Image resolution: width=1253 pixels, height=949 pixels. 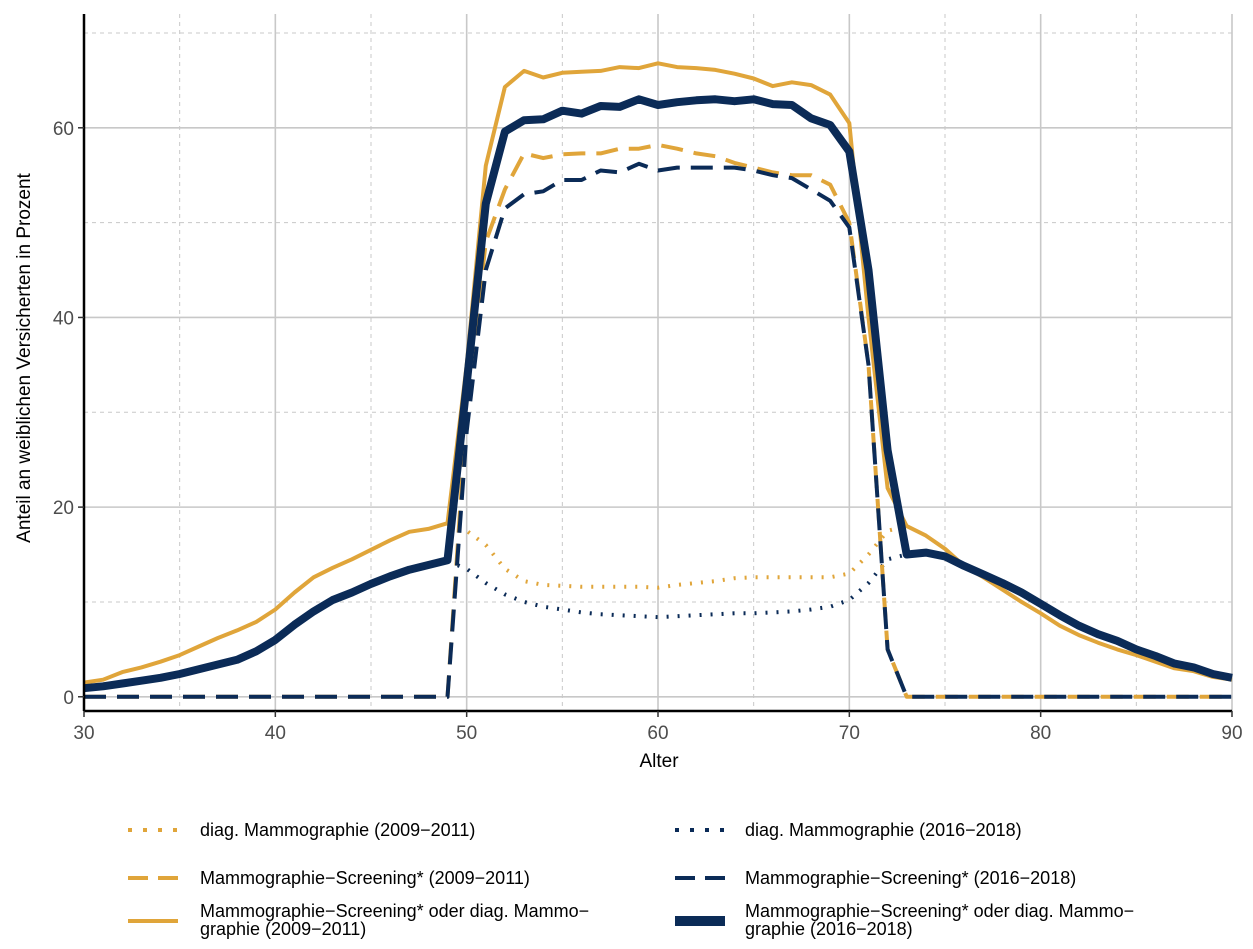 What do you see at coordinates (849, 733) in the screenshot?
I see `x-tick-label: 70` at bounding box center [849, 733].